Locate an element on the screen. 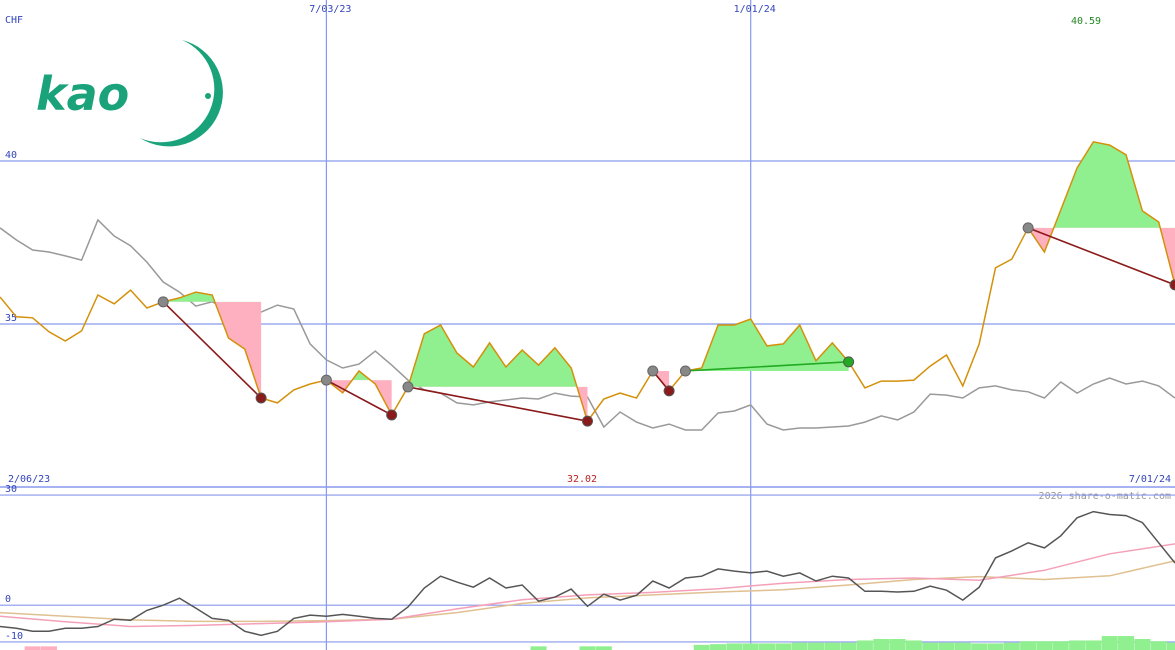 This screenshot has width=1175, height=650. x-tick-label: 7/03/23 is located at coordinates (330, 9).